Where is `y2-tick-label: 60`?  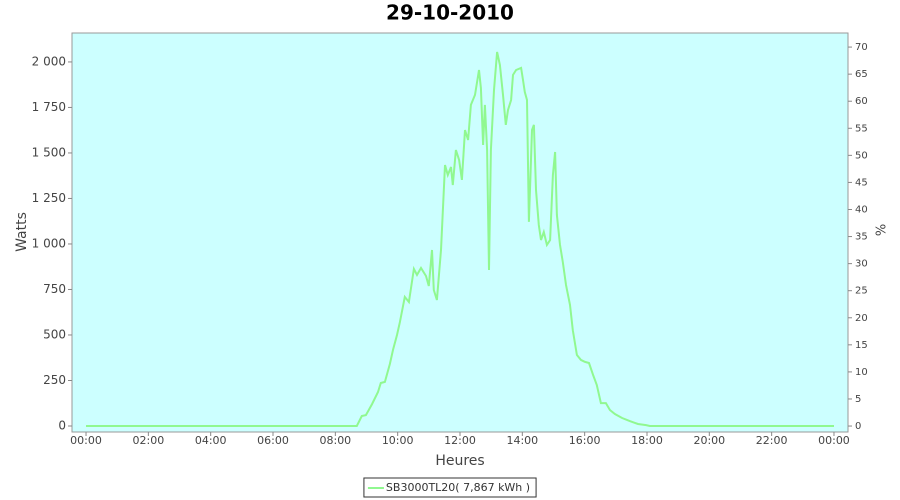
y2-tick-label: 60 is located at coordinates (861, 101).